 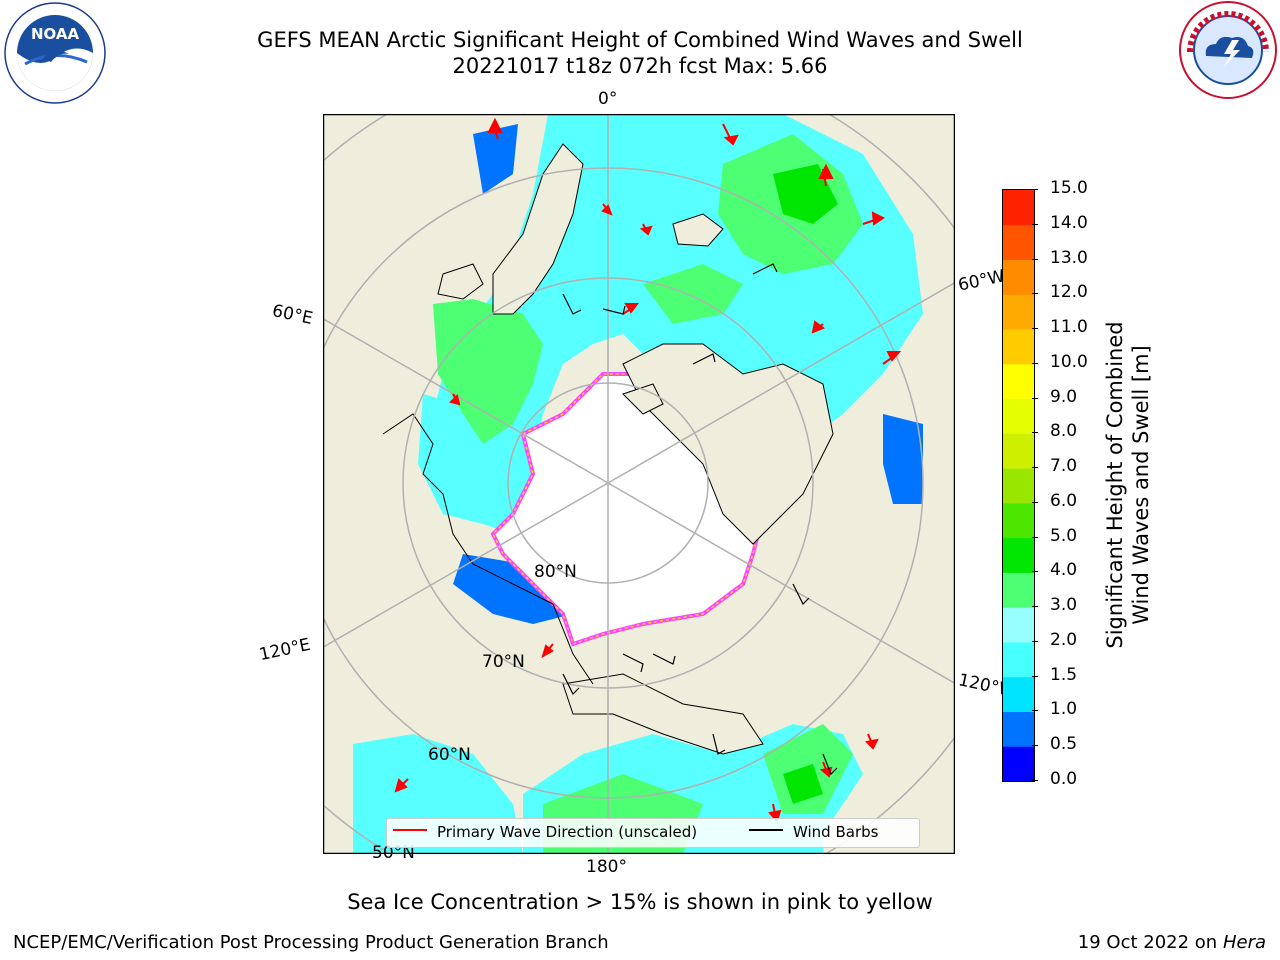 What do you see at coordinates (1064, 674) in the screenshot?
I see `colorbar-tick-label: 1.5` at bounding box center [1064, 674].